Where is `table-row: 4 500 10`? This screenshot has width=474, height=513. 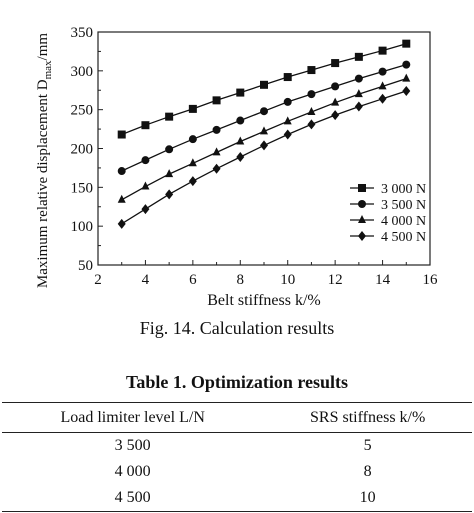
table-row: 4 500 10 is located at coordinates (237, 498).